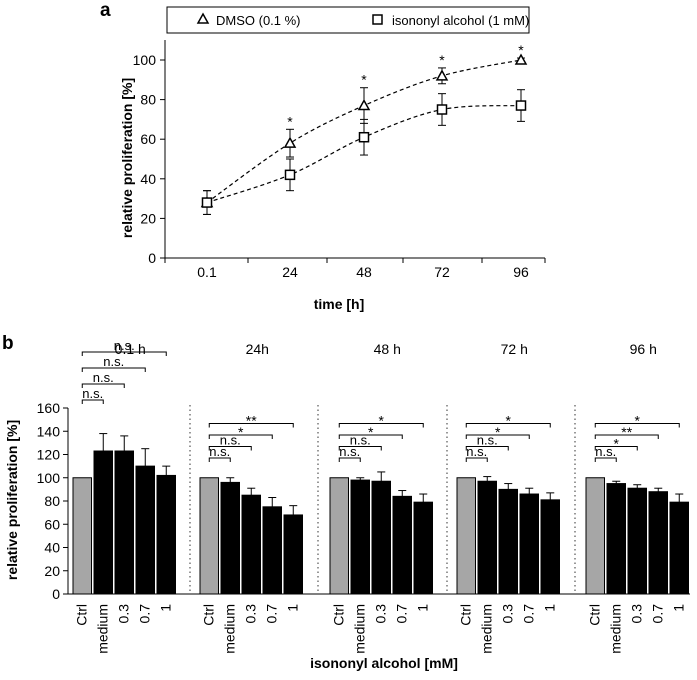  What do you see at coordinates (105, 10) in the screenshot?
I see `panel-label-a: a` at bounding box center [105, 10].